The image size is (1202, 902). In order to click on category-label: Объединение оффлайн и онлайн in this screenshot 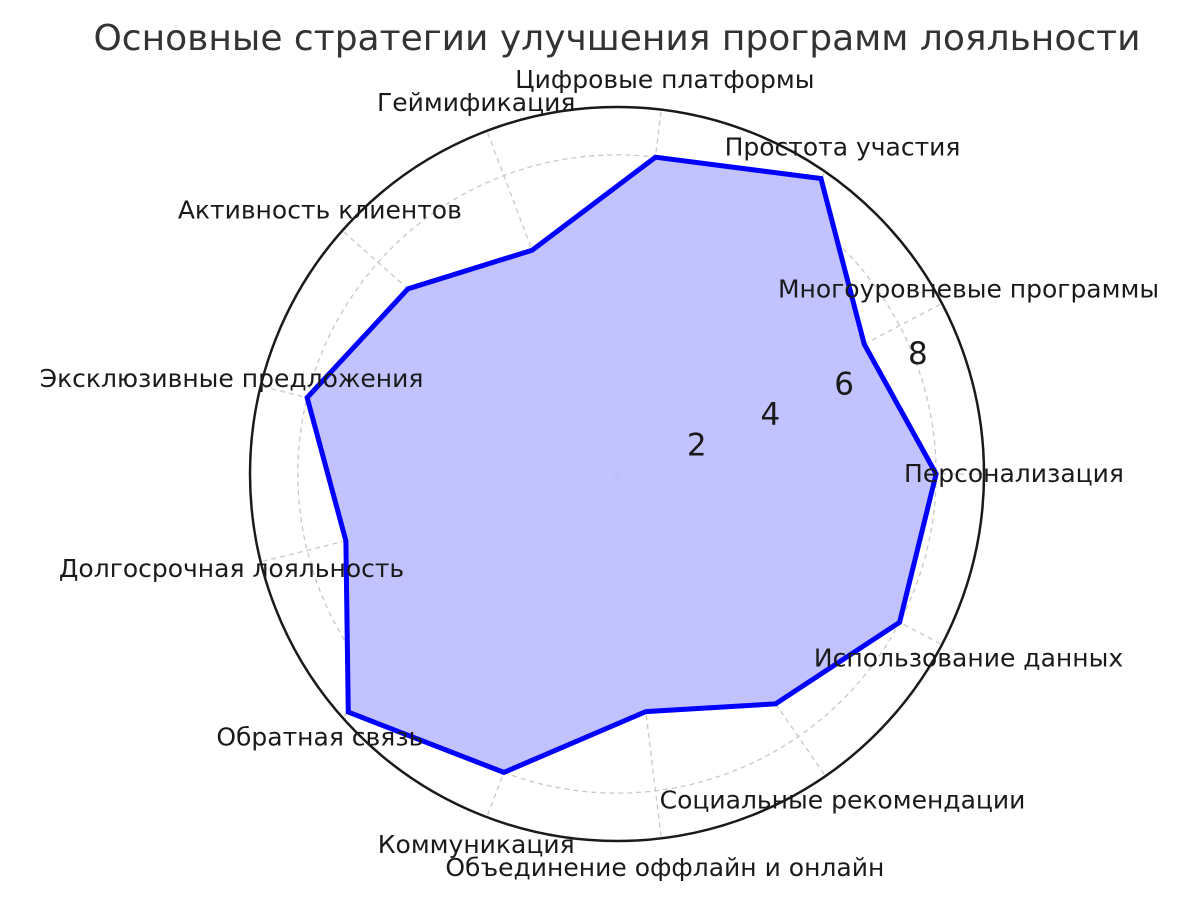, I will do `click(664, 867)`.